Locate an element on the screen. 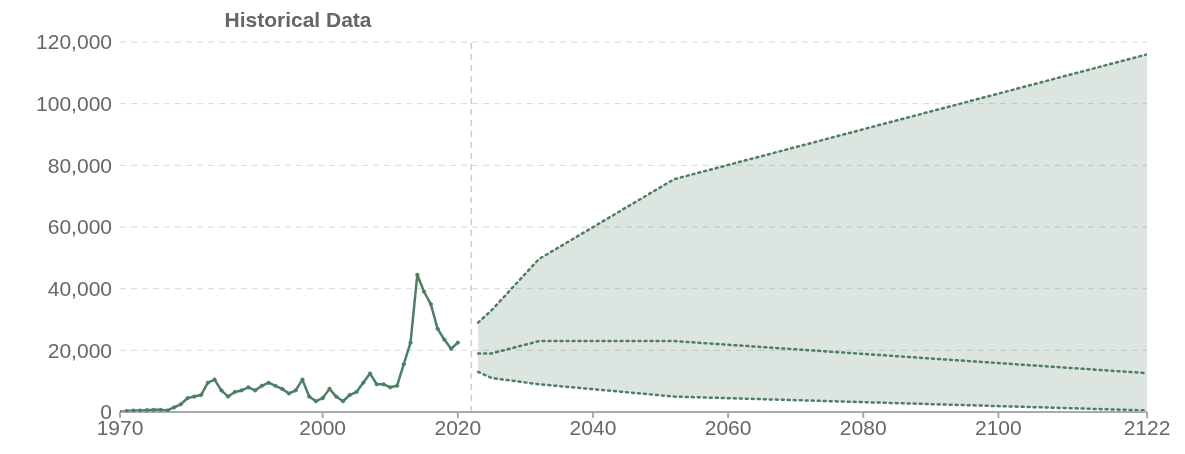 The height and width of the screenshot is (454, 1185). y-tick-label: 60,000 is located at coordinates (79, 227).